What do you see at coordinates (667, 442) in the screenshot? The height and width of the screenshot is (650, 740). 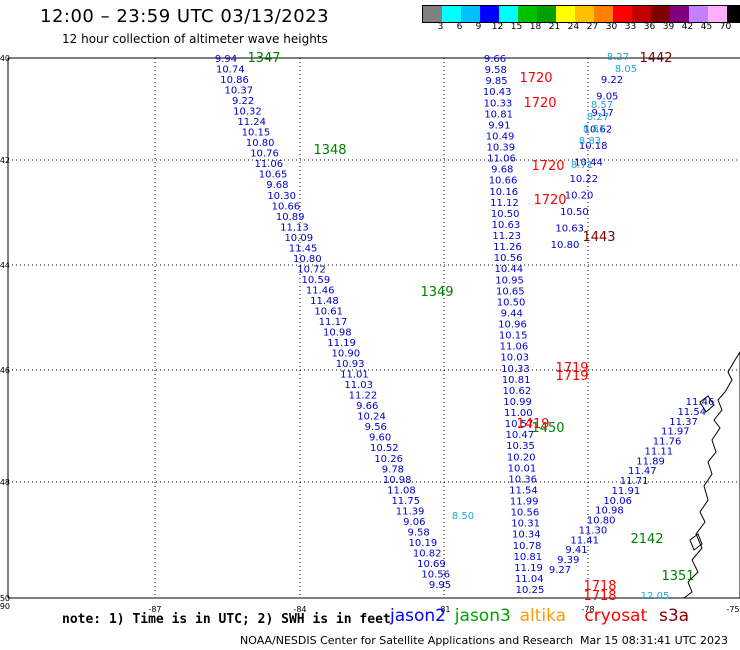 I see `wave-height-label: 11.76` at bounding box center [667, 442].